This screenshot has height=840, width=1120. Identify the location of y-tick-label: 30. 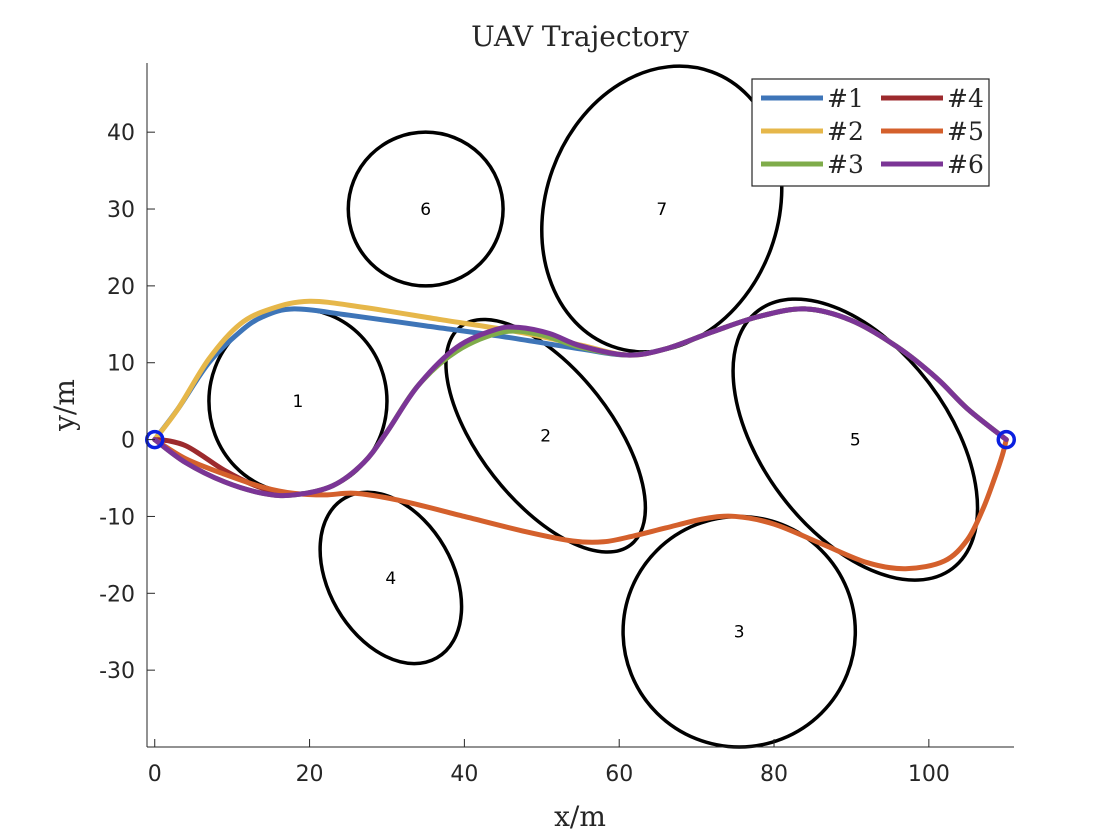
(121, 210).